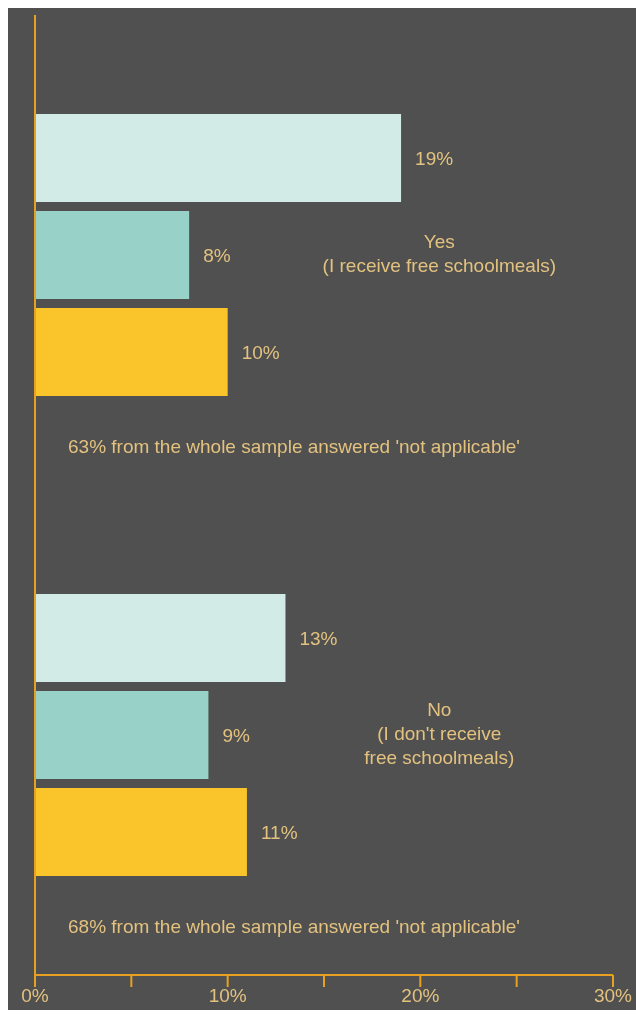  I want to click on data-label: 11%, so click(279, 832).